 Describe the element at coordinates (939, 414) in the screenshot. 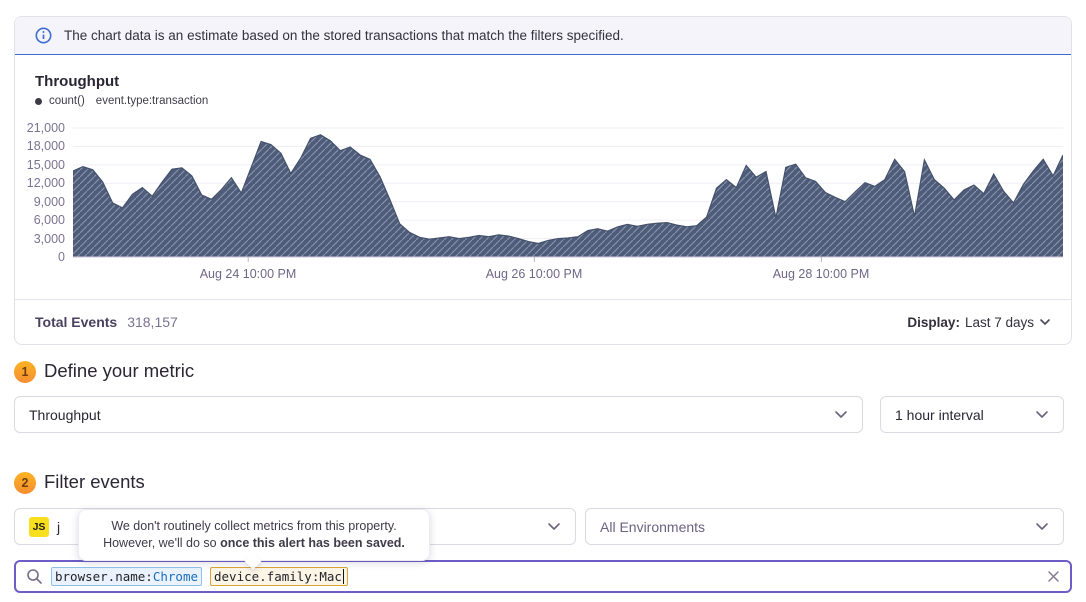

I see `interval-select-value: 1 hour interval` at that location.